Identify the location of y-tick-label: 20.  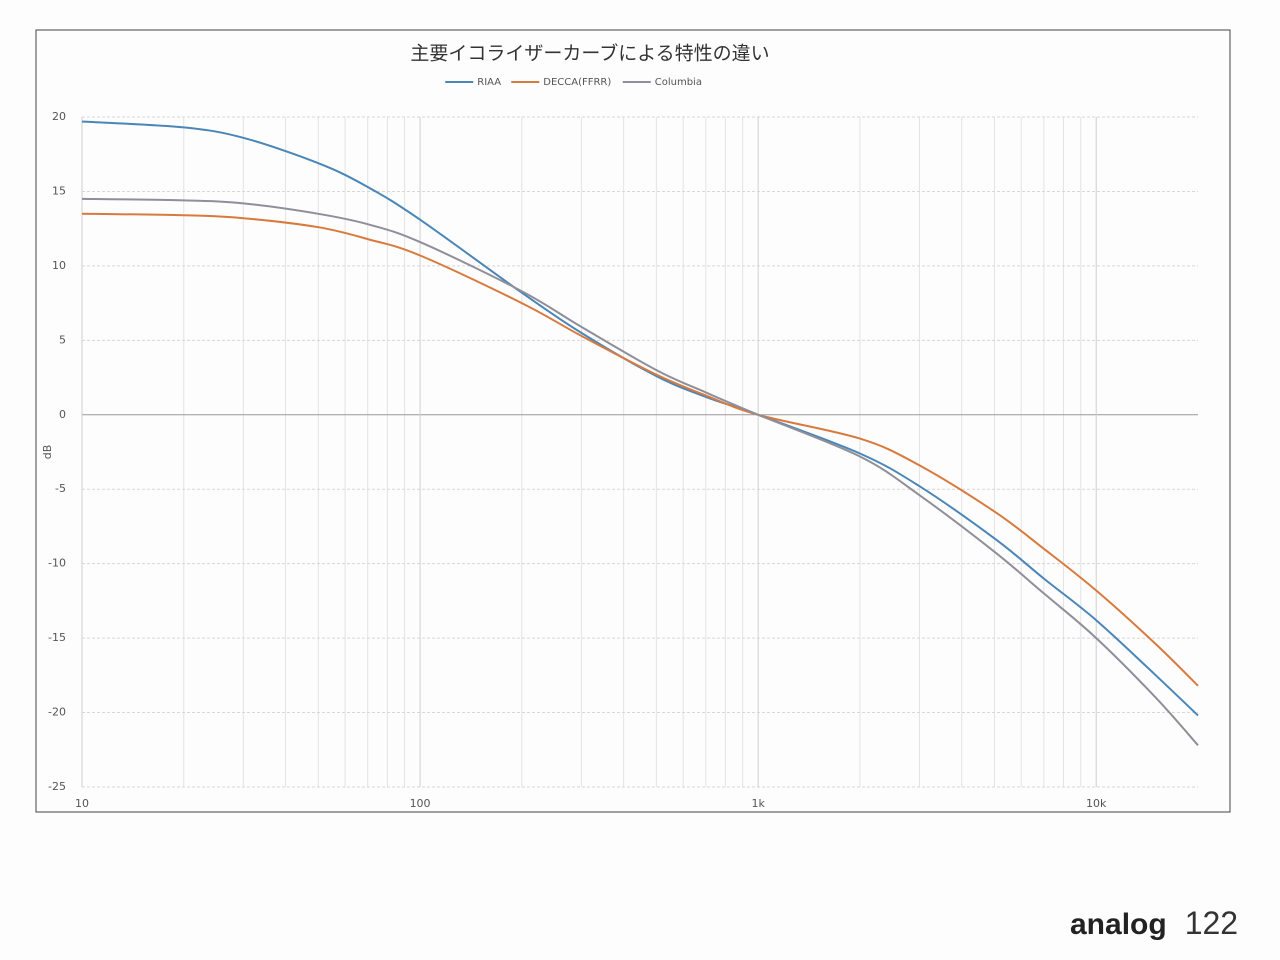
(59, 116).